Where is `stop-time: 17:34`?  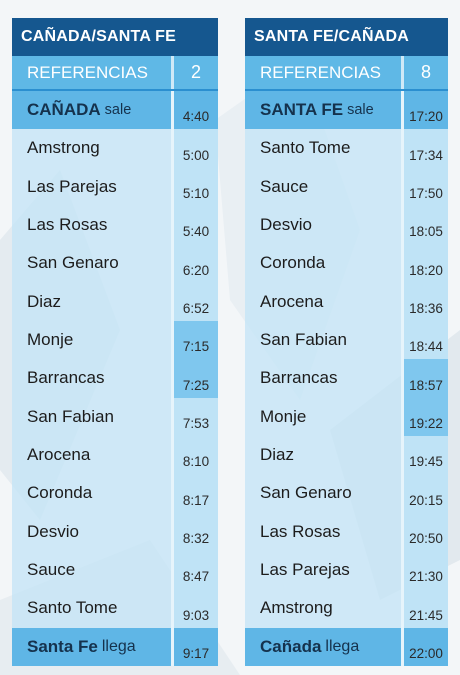
stop-time: 17:34 is located at coordinates (426, 148).